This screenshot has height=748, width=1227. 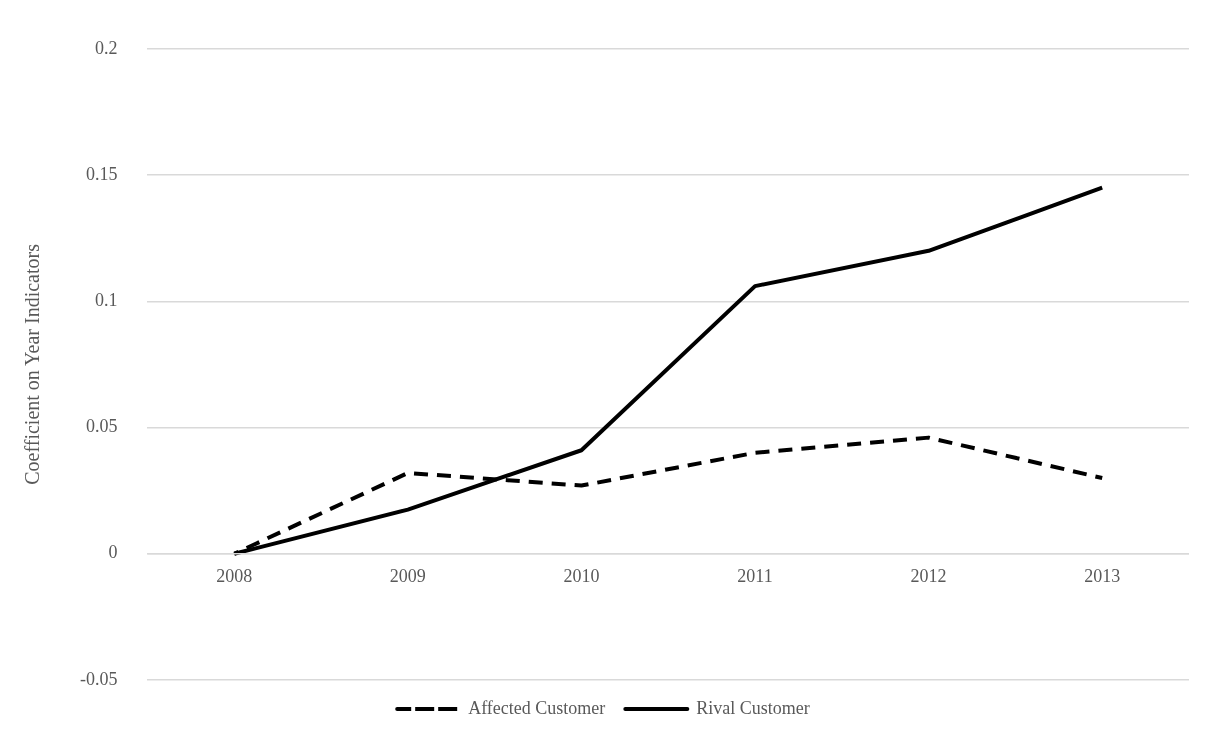 I want to click on y-tick-label: 0.1, so click(x=106, y=300).